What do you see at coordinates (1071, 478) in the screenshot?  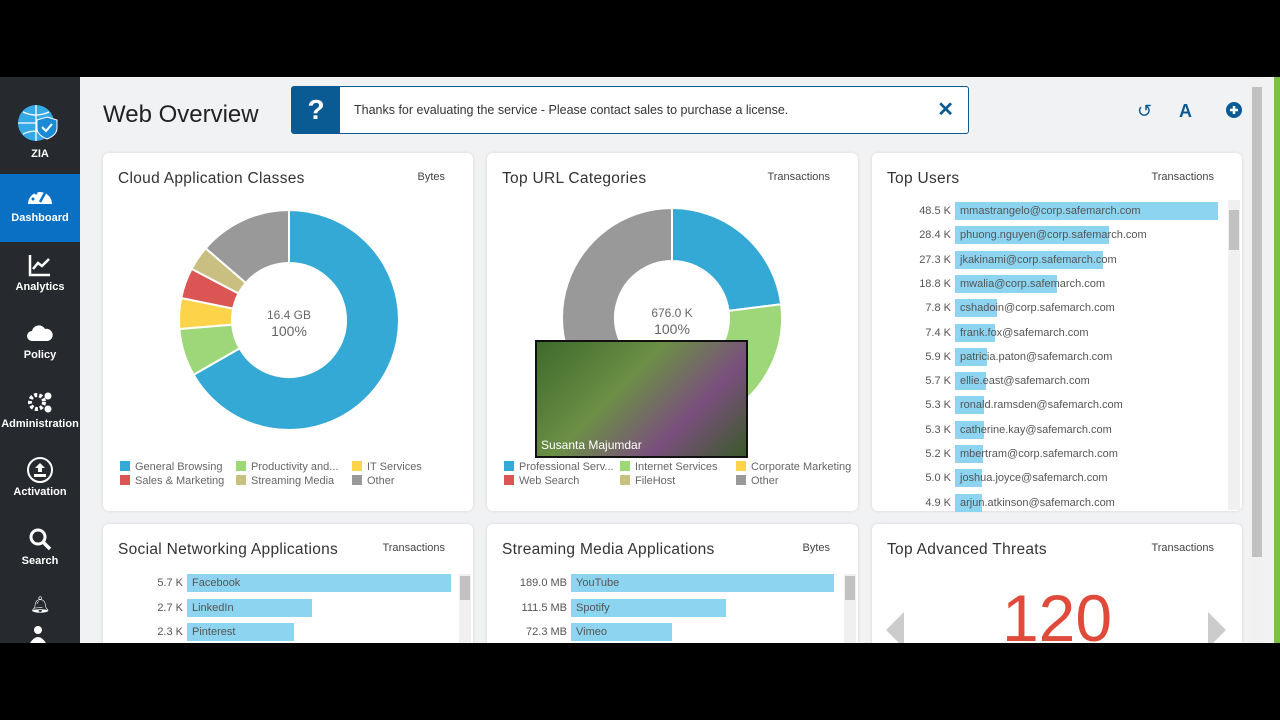 I see `bar-row: 5.0 K joshua.joyce@safemarch.com` at bounding box center [1071, 478].